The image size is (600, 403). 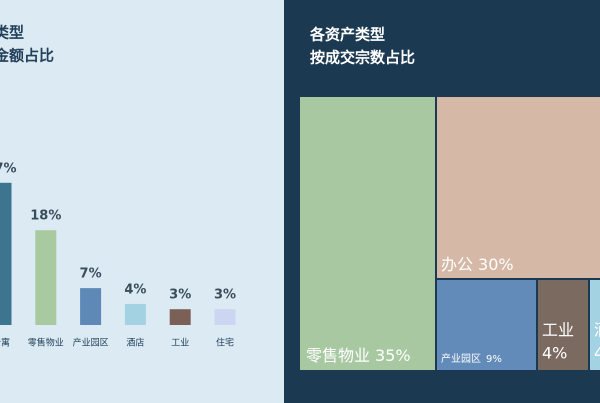 I want to click on cell-name: 零售物业, so click(x=338, y=355).